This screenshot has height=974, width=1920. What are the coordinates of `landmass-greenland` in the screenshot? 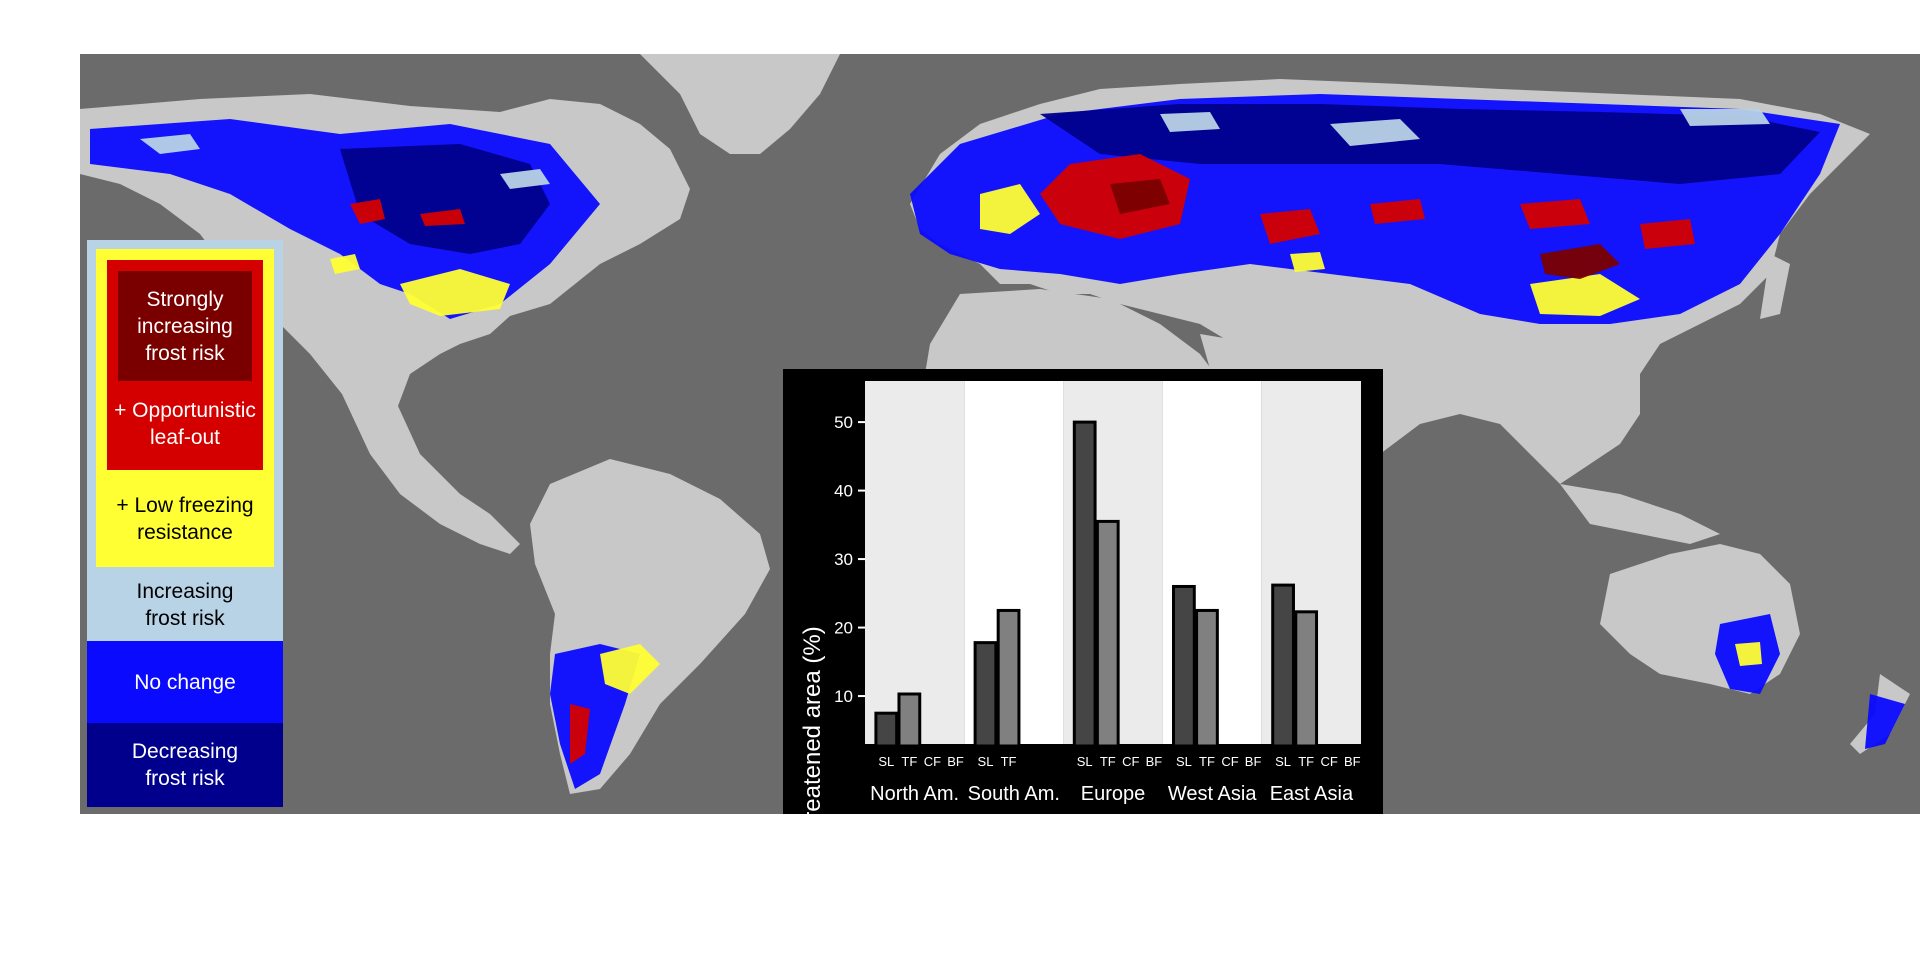 It's located at (740, 104).